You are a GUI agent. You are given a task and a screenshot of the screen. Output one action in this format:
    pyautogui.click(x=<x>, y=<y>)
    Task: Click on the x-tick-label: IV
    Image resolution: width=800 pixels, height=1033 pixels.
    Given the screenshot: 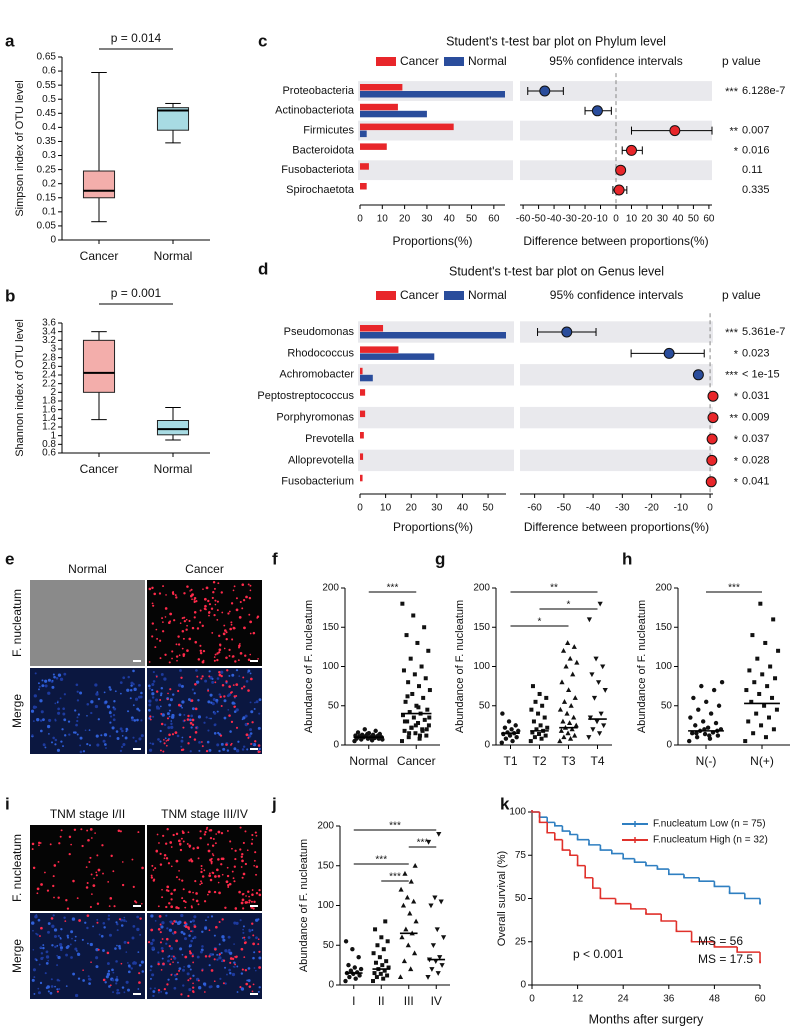 What is the action you would take?
    pyautogui.click(x=436, y=1001)
    